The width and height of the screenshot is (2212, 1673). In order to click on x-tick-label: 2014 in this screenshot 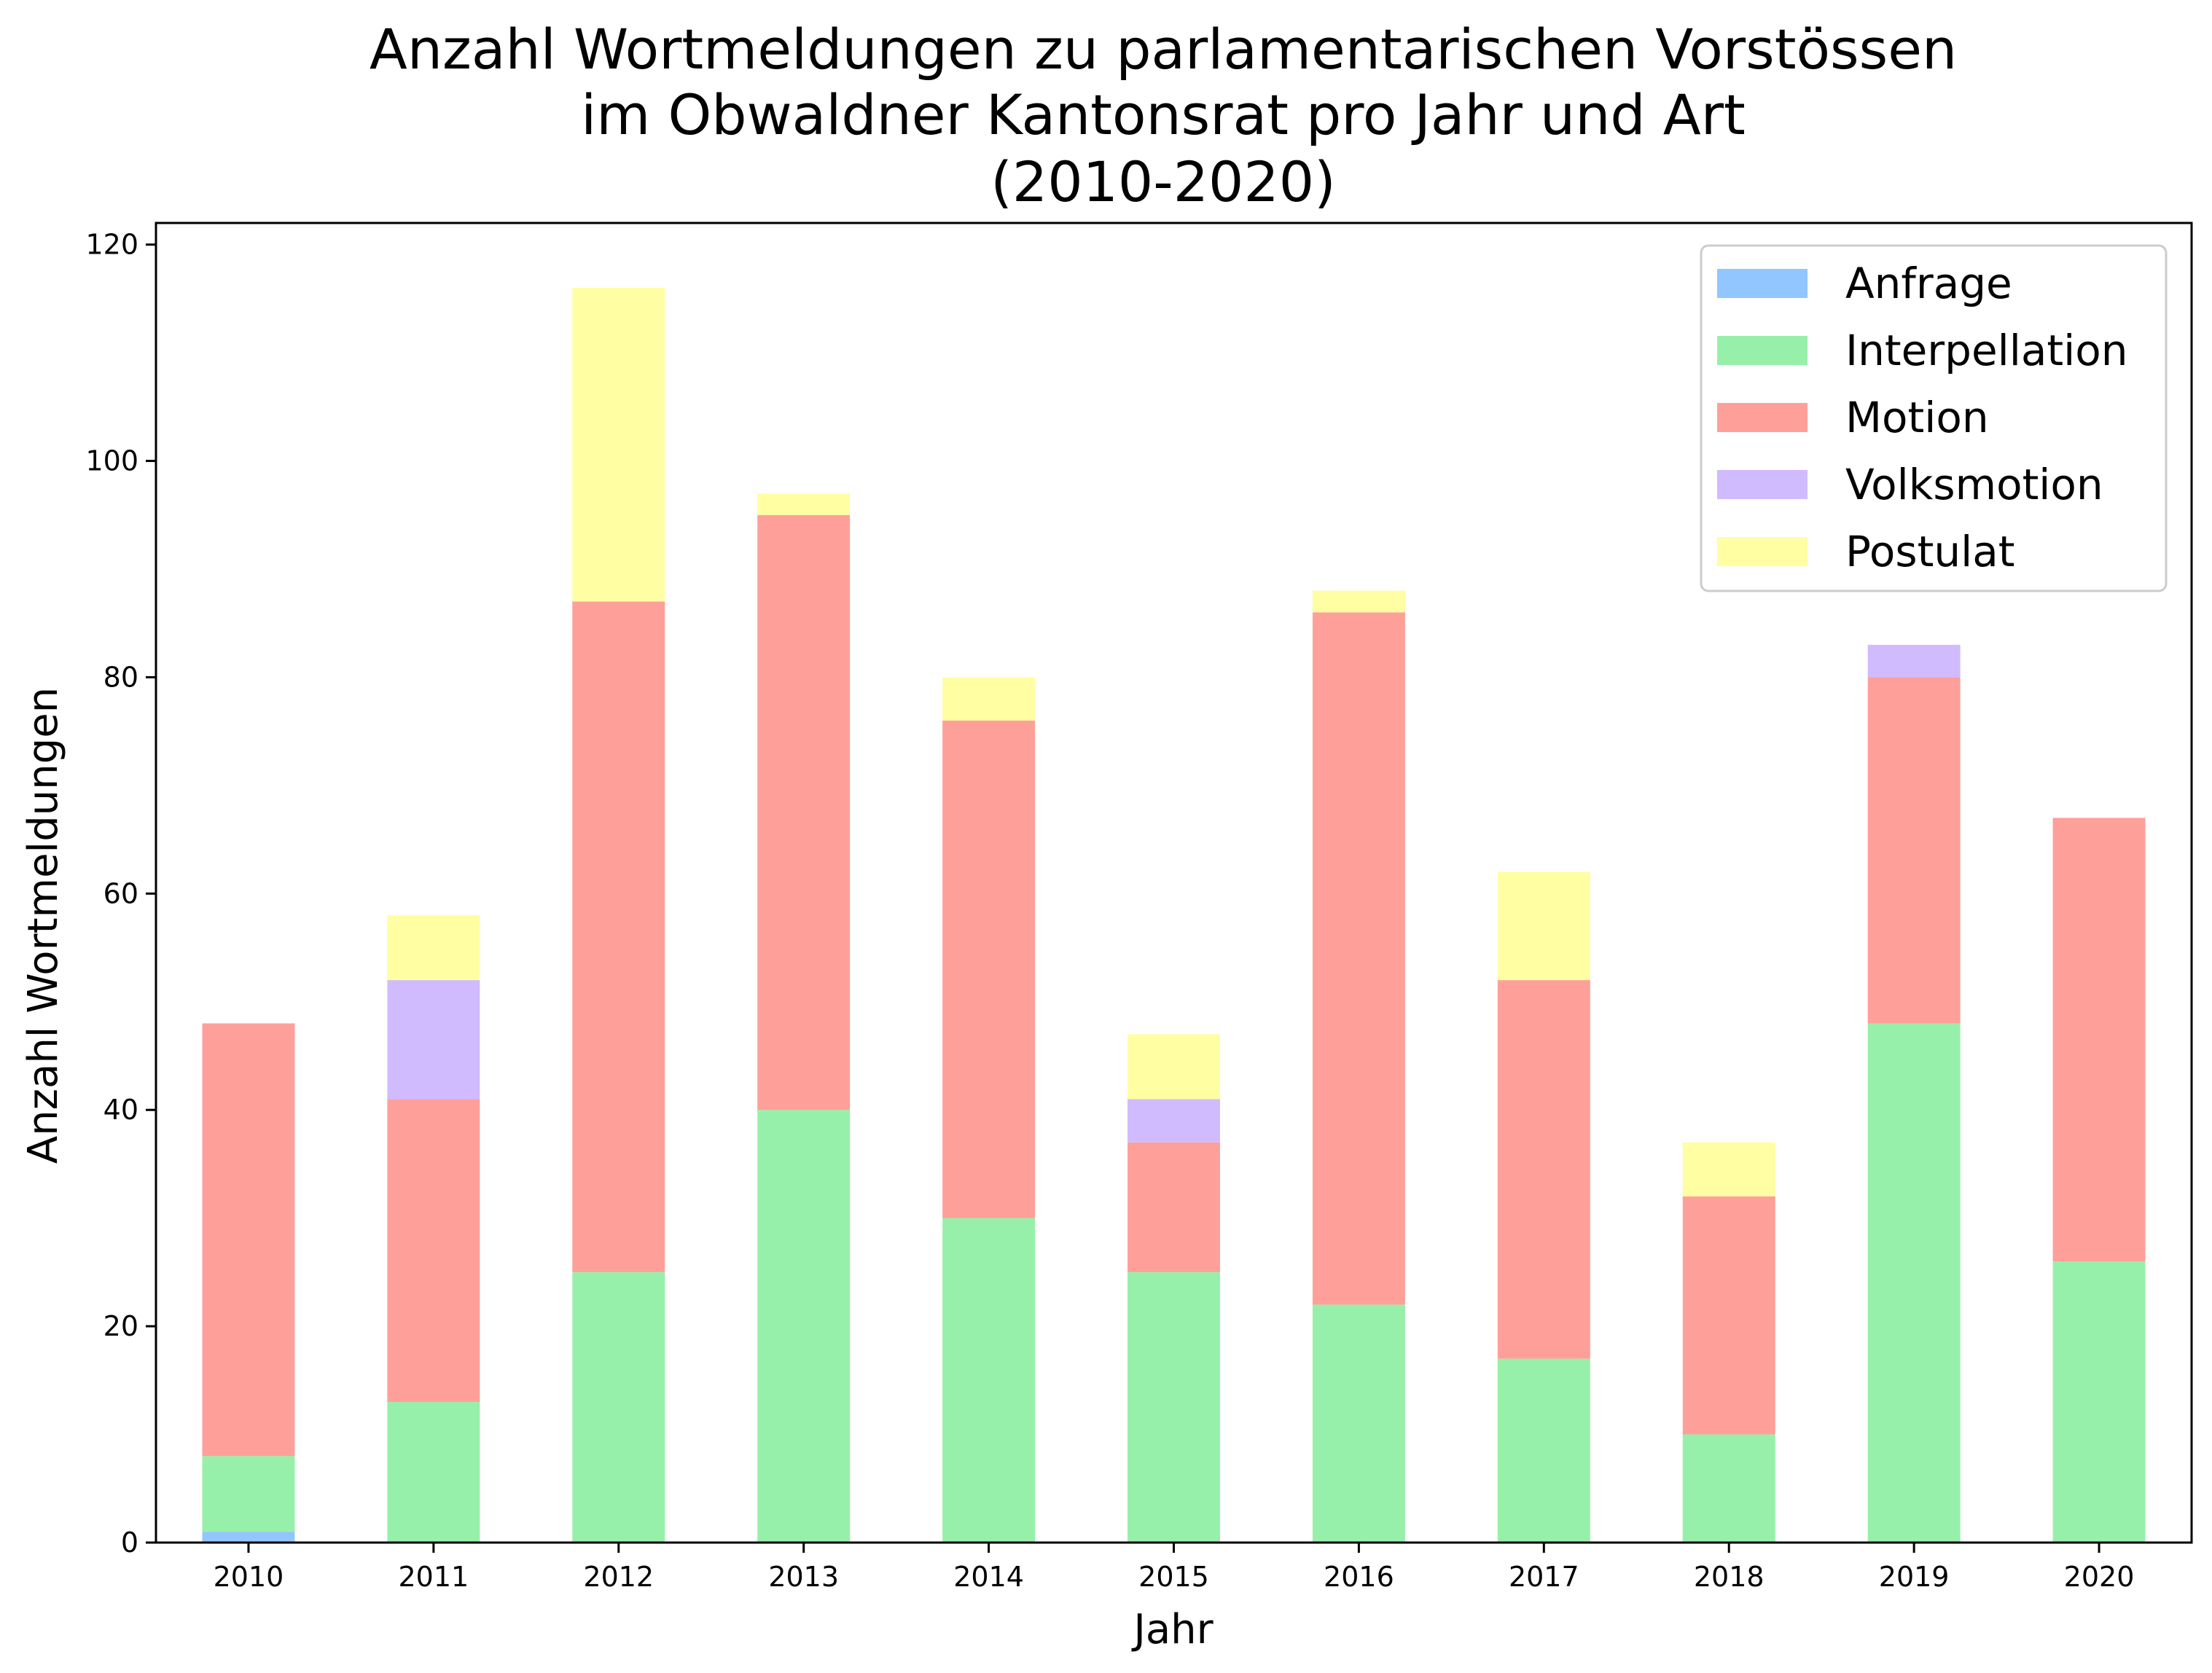, I will do `click(988, 1577)`.